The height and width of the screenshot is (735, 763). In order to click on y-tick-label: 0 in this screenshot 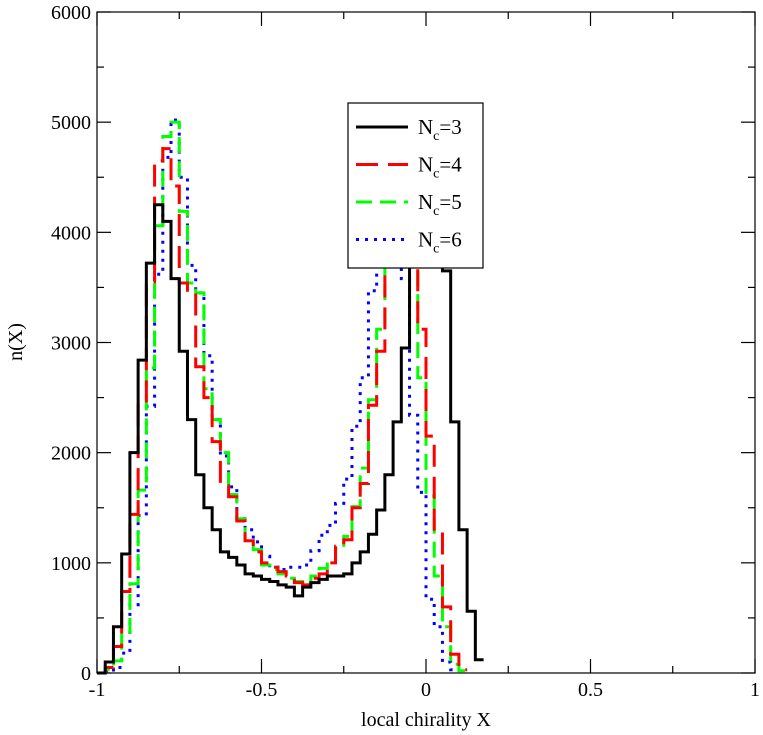, I will do `click(86, 674)`.